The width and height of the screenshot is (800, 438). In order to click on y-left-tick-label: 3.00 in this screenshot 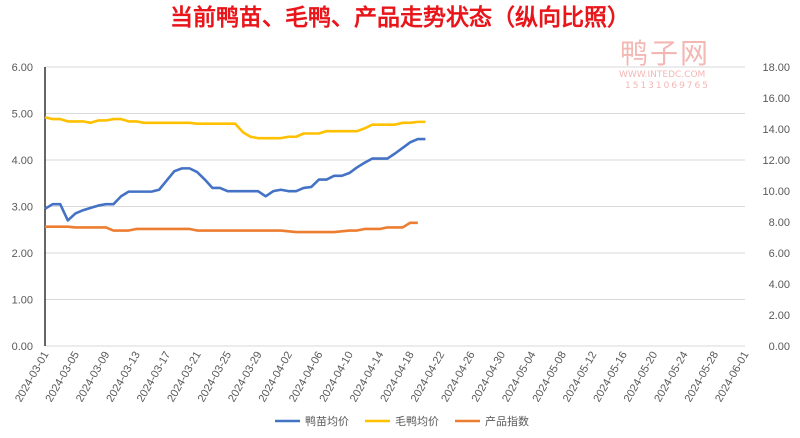, I will do `click(22, 208)`.